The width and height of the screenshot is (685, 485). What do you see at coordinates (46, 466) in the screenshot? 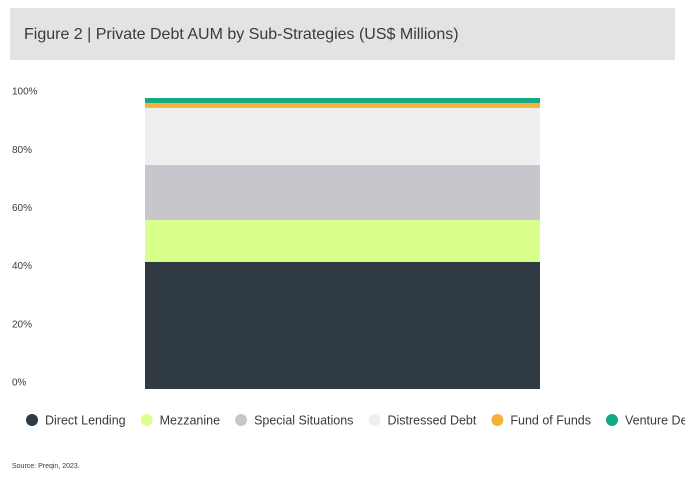
I see `source-note: Source: Preqin, 2023.` at bounding box center [46, 466].